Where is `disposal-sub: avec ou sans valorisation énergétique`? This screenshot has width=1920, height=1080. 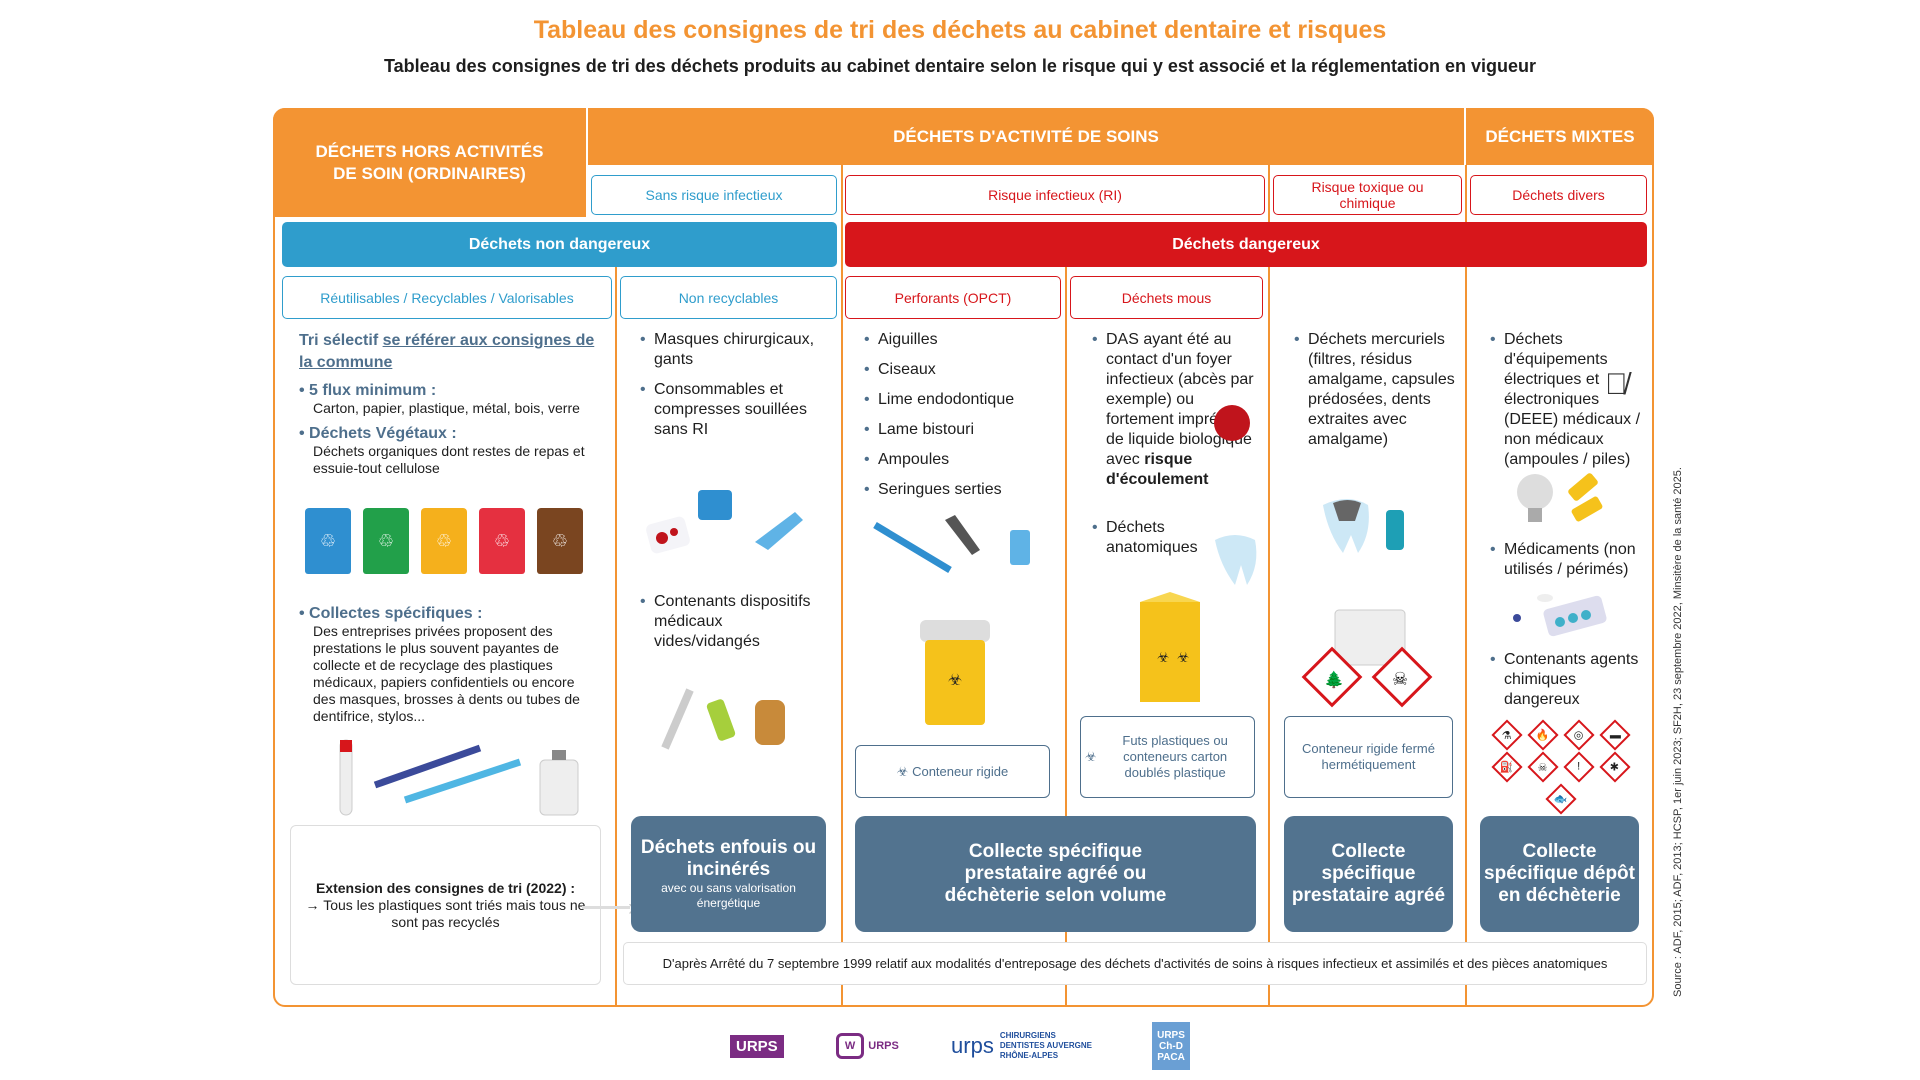
disposal-sub: avec ou sans valorisation énergétique is located at coordinates (728, 895).